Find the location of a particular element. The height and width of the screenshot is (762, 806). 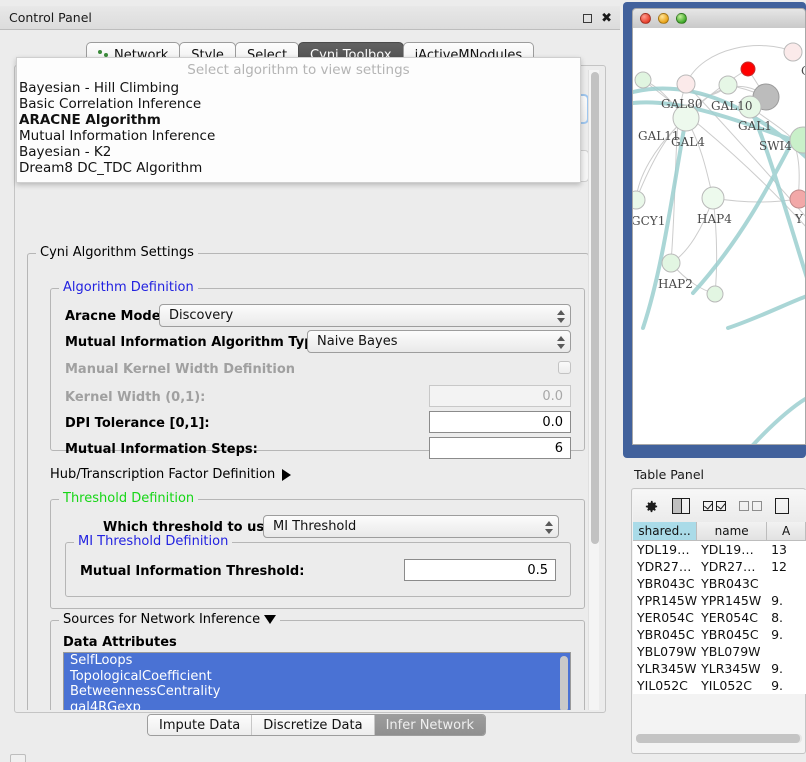

dpi-tolerance-value: 0.0 is located at coordinates (552, 422).